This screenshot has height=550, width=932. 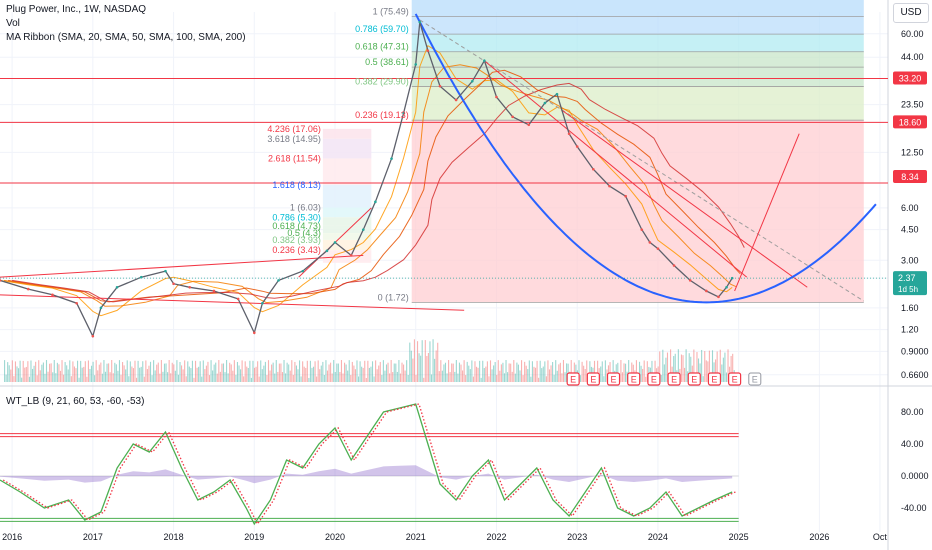 I want to click on time-tick-label: 2024, so click(x=658, y=537).